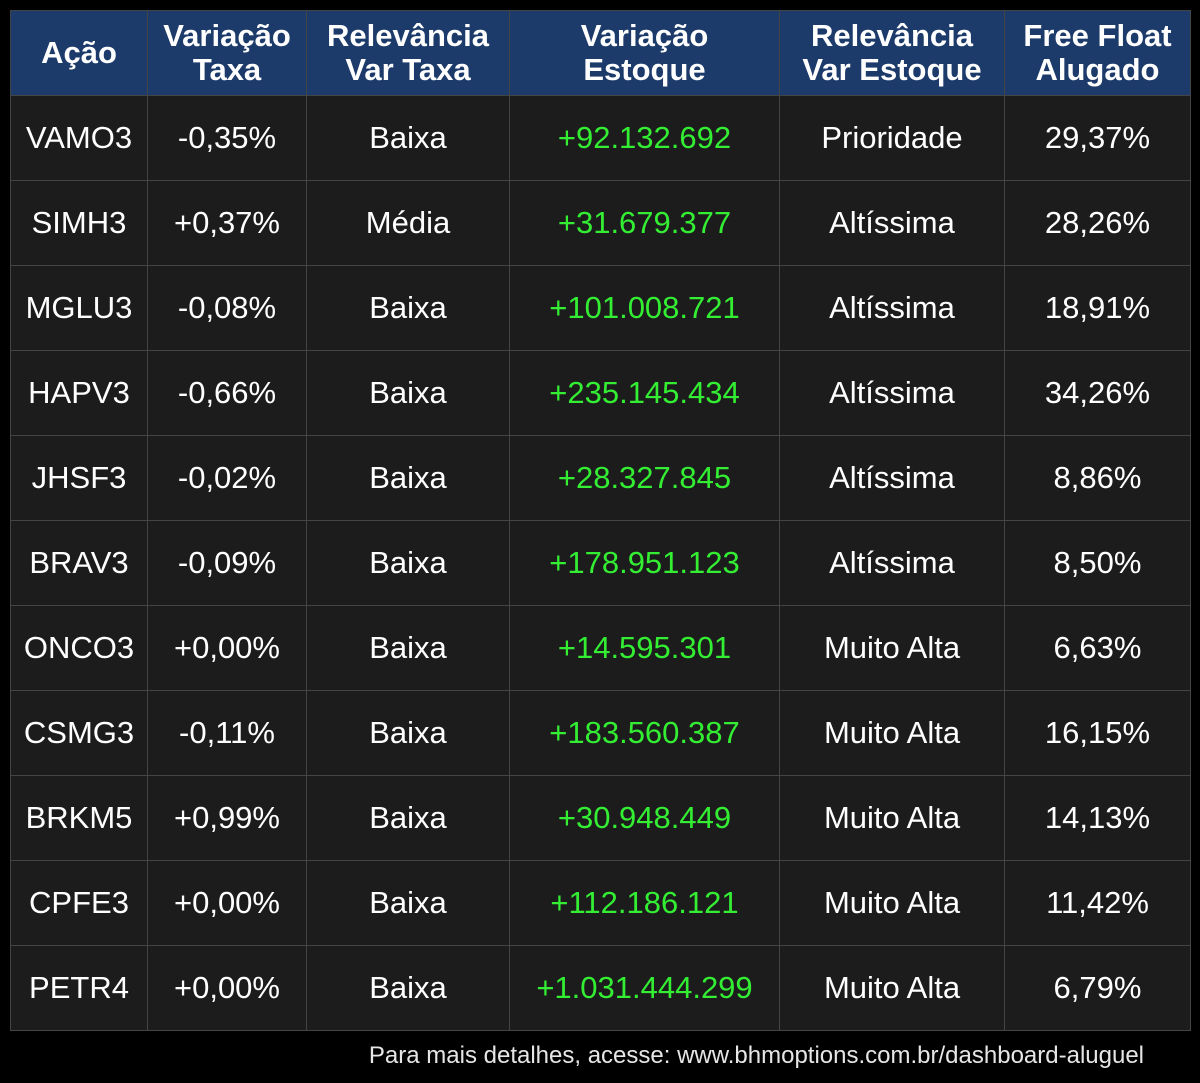 This screenshot has width=1200, height=1083. I want to click on cell-variacao-taxa: -0,35%, so click(227, 138).